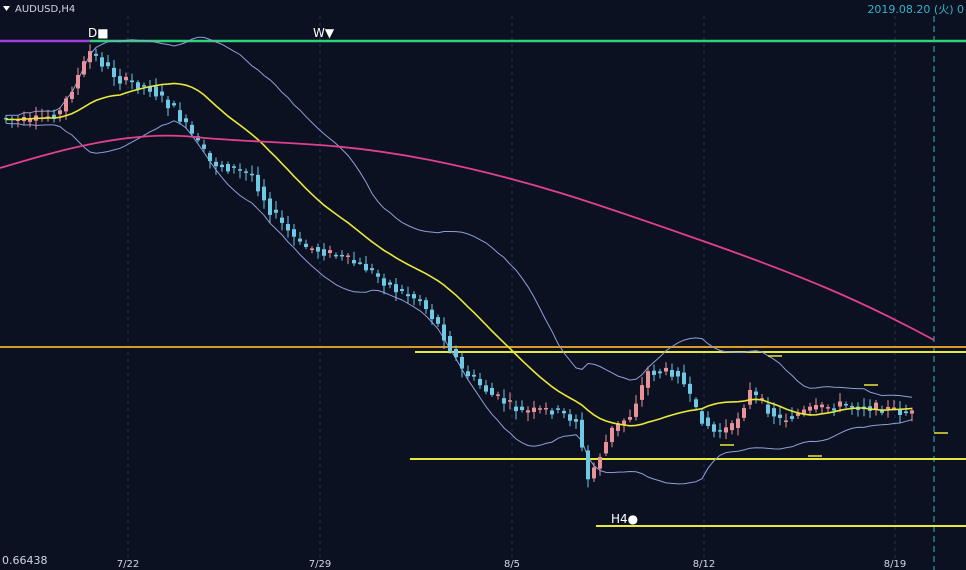  Describe the element at coordinates (98, 33) in the screenshot. I see `daily-marker: D■` at that location.